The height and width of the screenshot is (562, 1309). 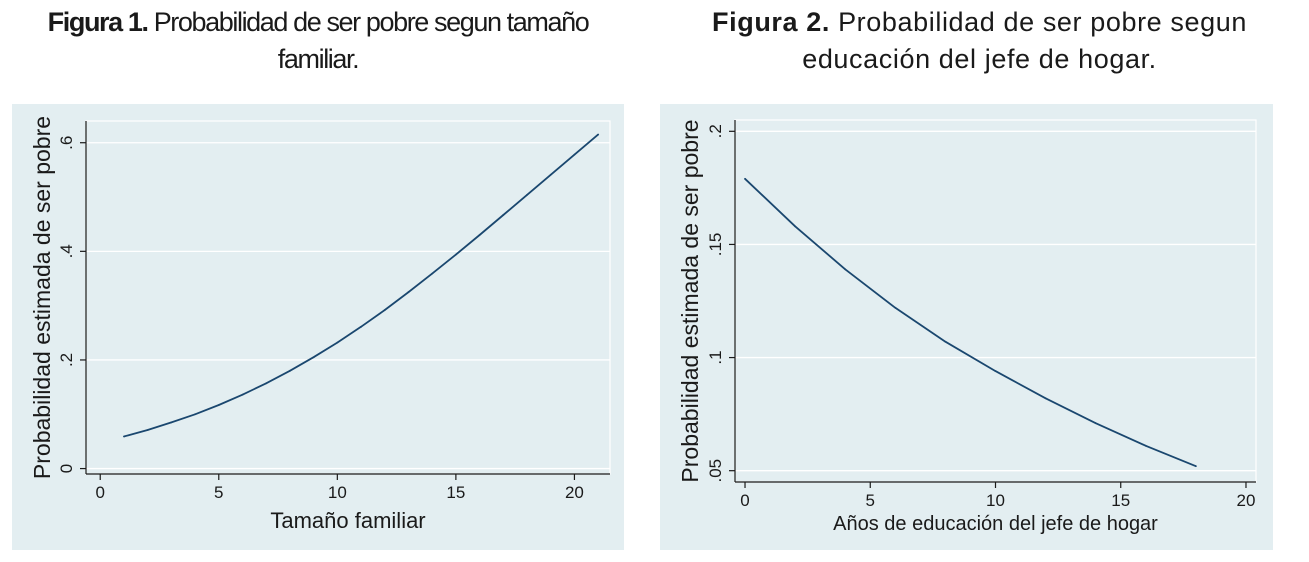 I want to click on figure-1-title-text: Probabilidad de ser pobre segun tamaño, so click(x=371, y=22).